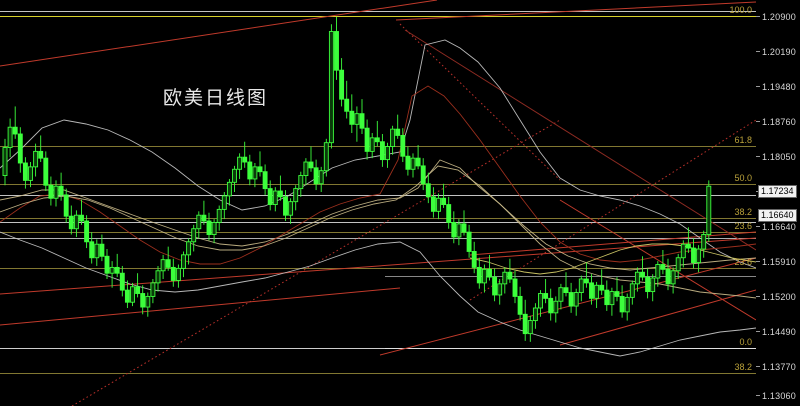 The height and width of the screenshot is (406, 800). I want to click on price-axis, so click(778, 203).